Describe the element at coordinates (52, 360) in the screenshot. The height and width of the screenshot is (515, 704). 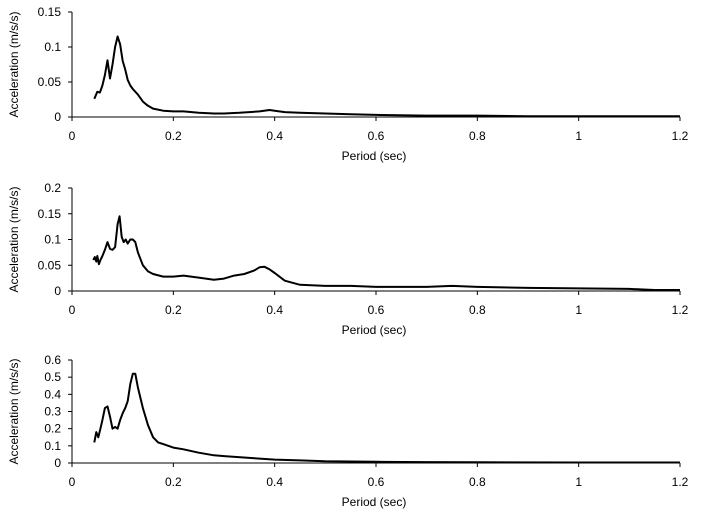
I see `y-tick-label: 0.6` at that location.